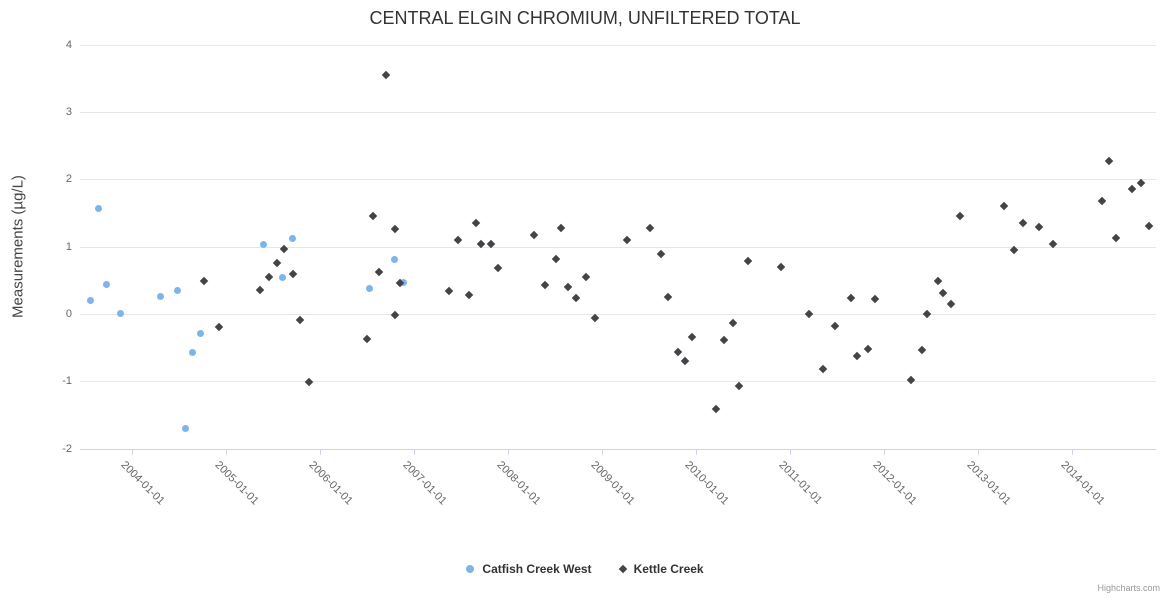  I want to click on y-axis-tick-label: 4, so click(68, 44).